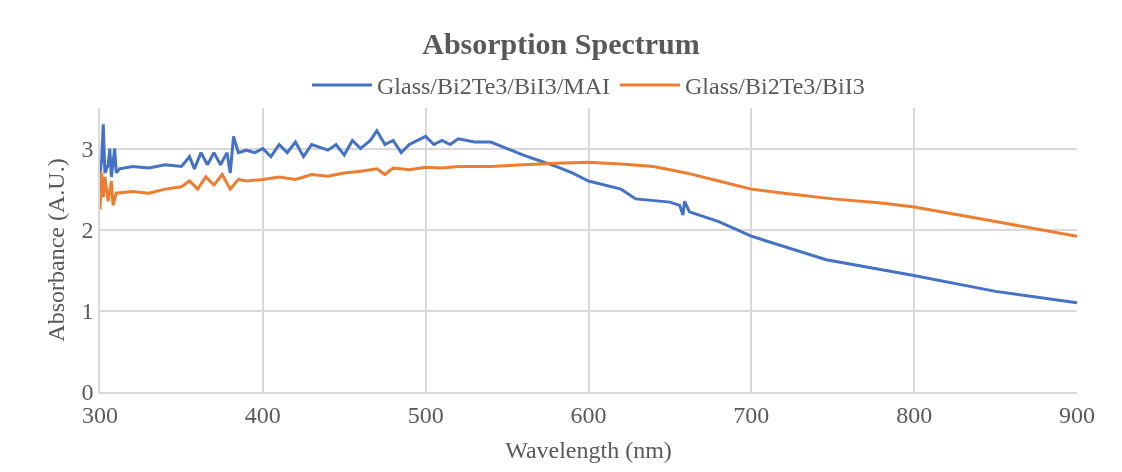 This screenshot has height=472, width=1122. I want to click on x-axis-title: Wavelength (nm), so click(588, 450).